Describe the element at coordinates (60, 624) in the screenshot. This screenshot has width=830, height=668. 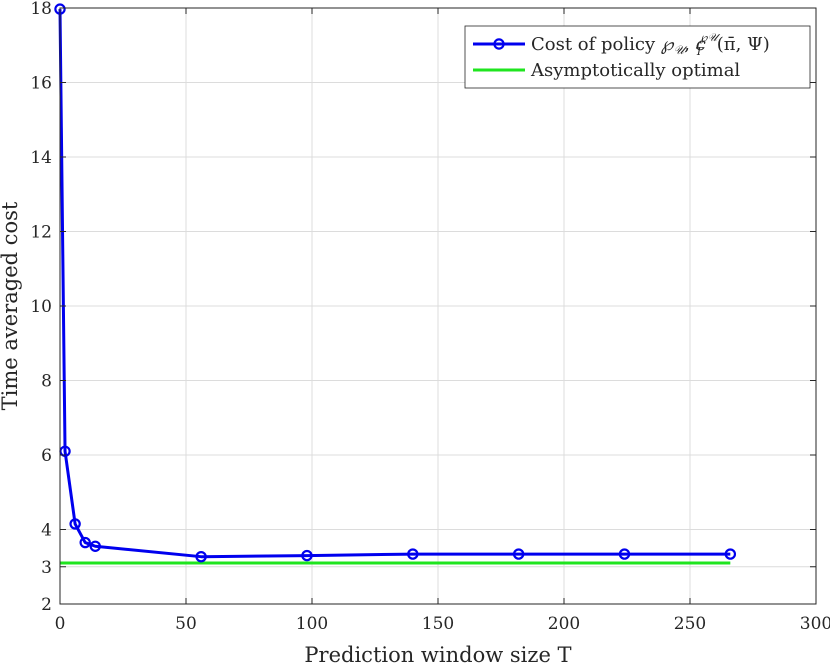
I see `x-tick-label: 0` at that location.